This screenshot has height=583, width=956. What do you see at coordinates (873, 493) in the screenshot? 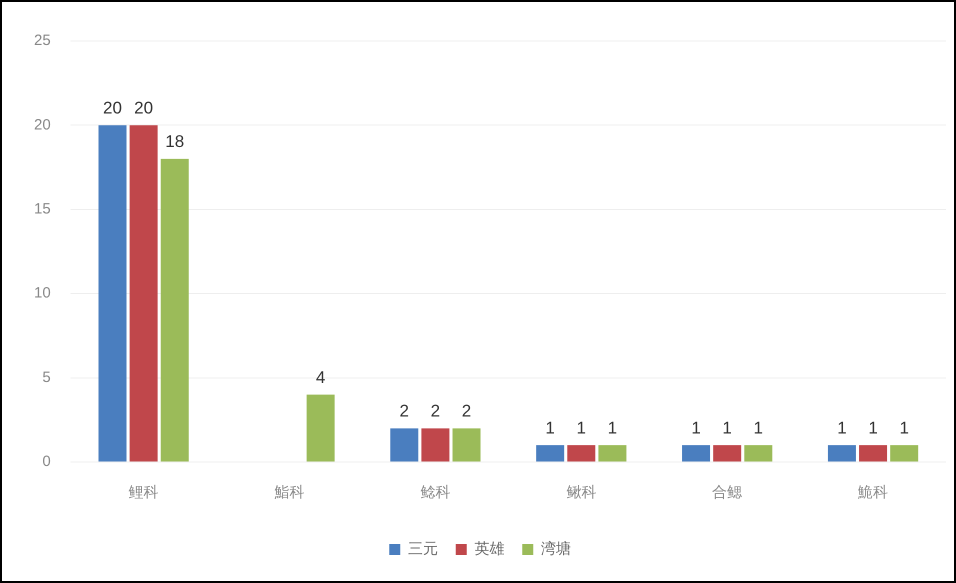
I see `x-tick-label: 鮠科` at bounding box center [873, 493].